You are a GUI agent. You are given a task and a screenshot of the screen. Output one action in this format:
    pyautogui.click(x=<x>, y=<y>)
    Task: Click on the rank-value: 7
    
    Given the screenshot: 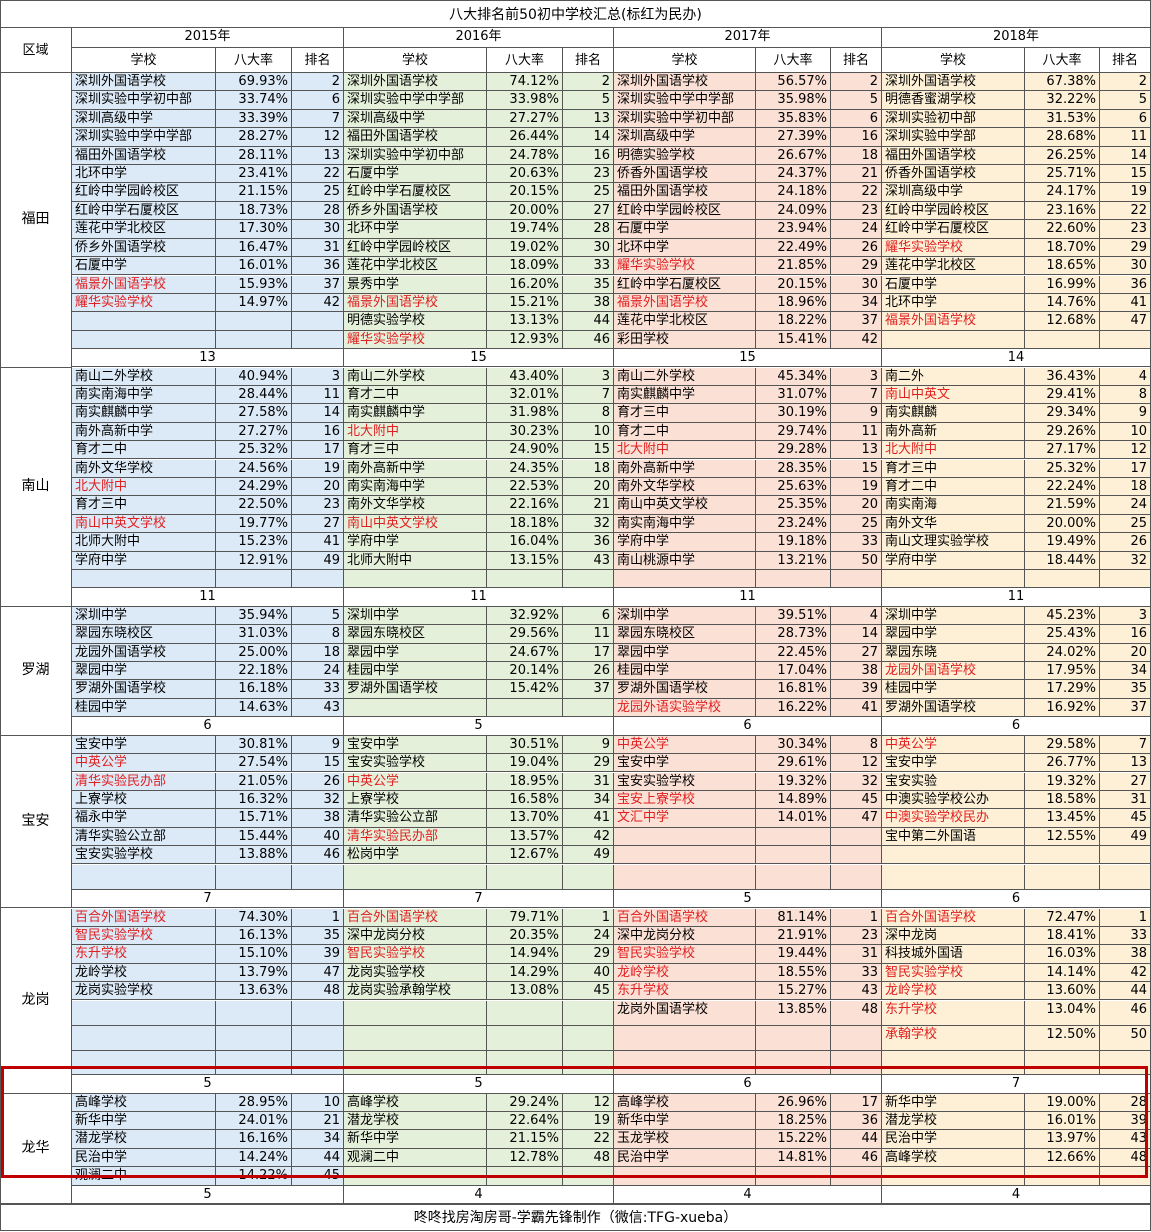 What is the action you would take?
    pyautogui.click(x=318, y=119)
    